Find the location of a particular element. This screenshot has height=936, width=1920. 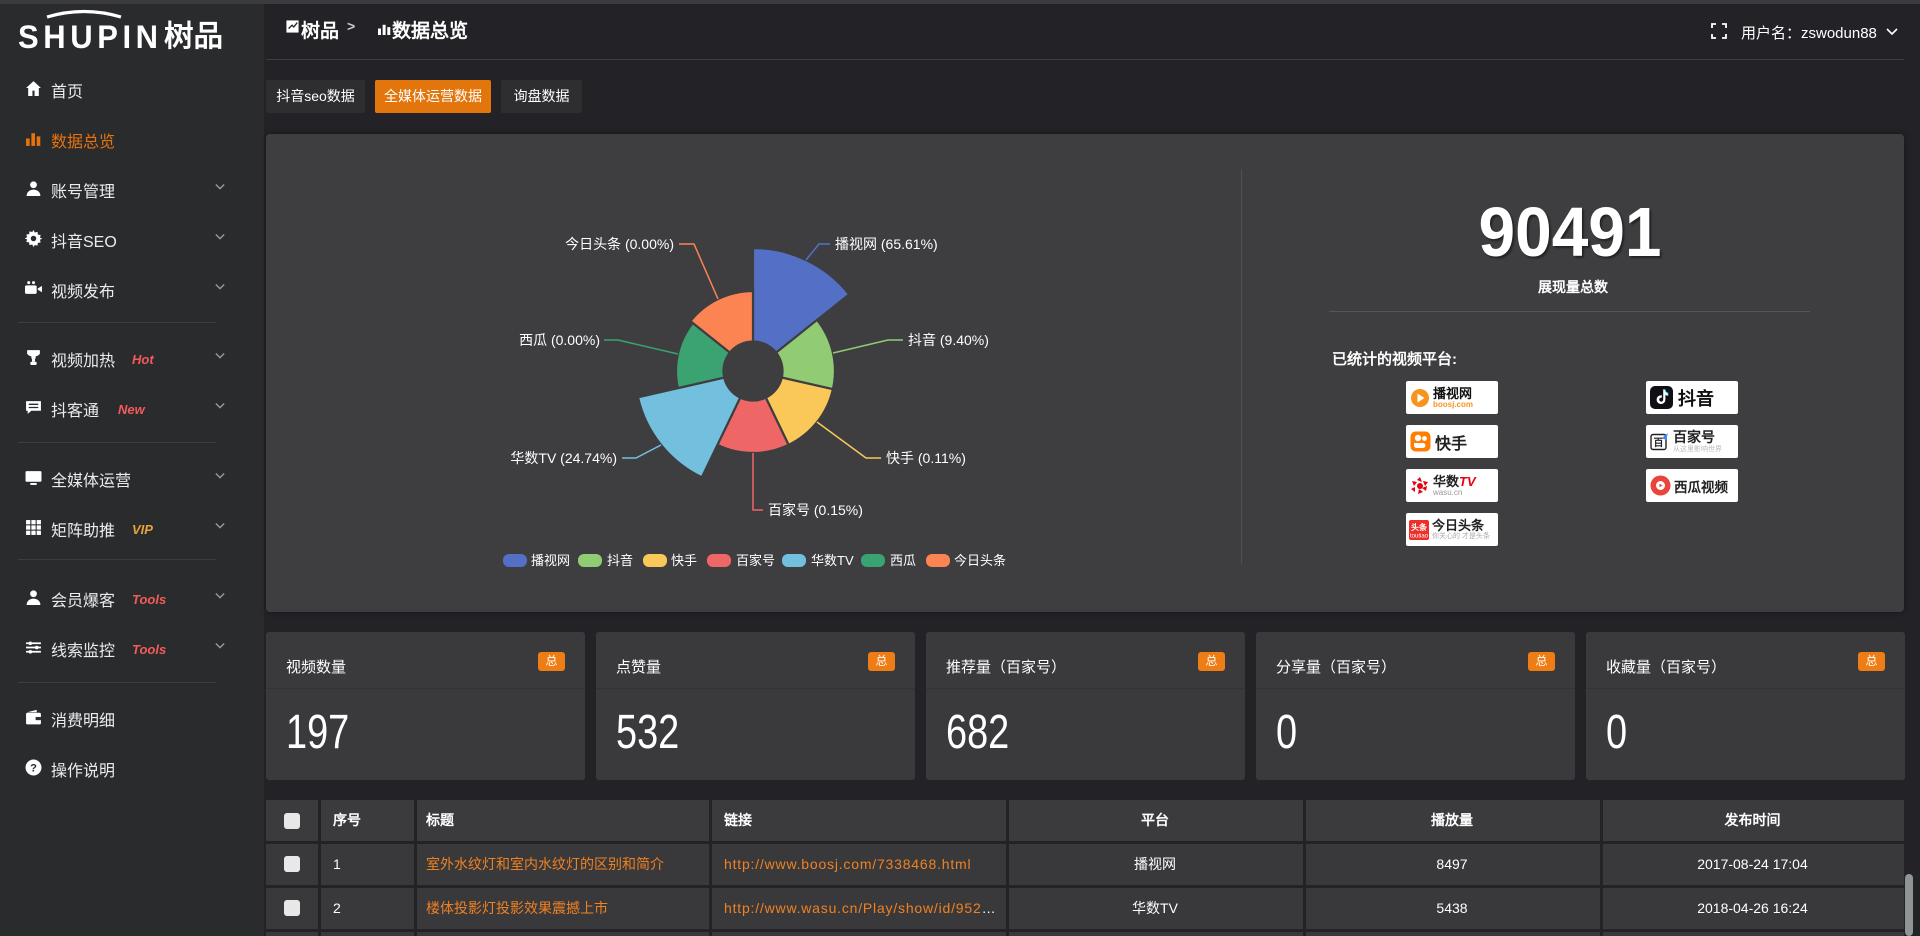

svg-text: 西瓜 (0.00%) is located at coordinates (559, 340).